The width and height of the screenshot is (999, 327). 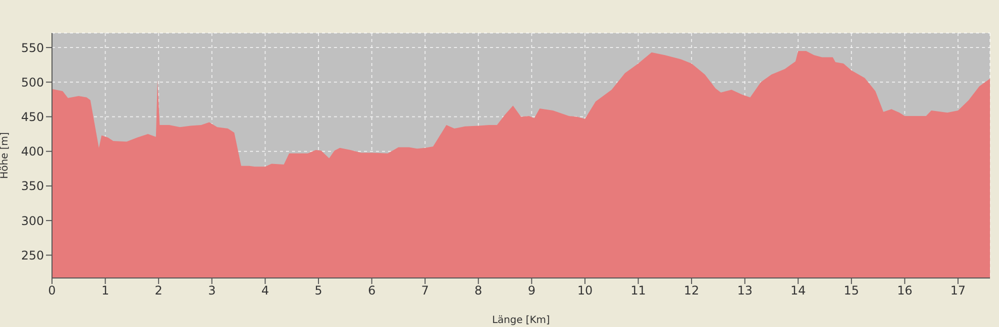 What do you see at coordinates (105, 291) in the screenshot?
I see `x-tick-label: 1` at bounding box center [105, 291].